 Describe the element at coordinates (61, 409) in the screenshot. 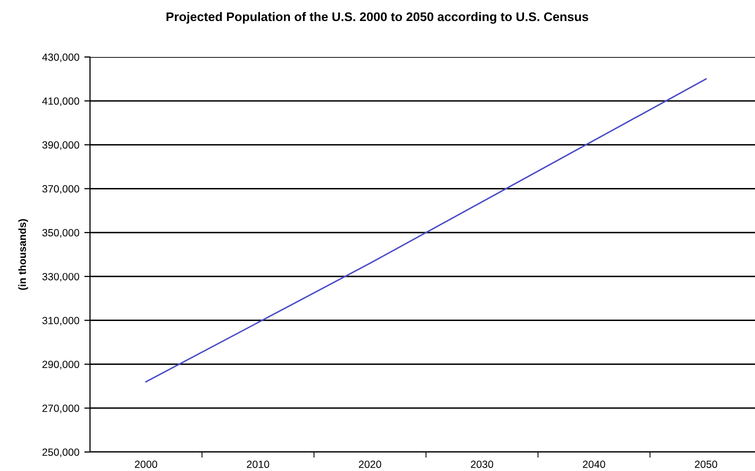

I see `y-tick-label: 270,000` at that location.